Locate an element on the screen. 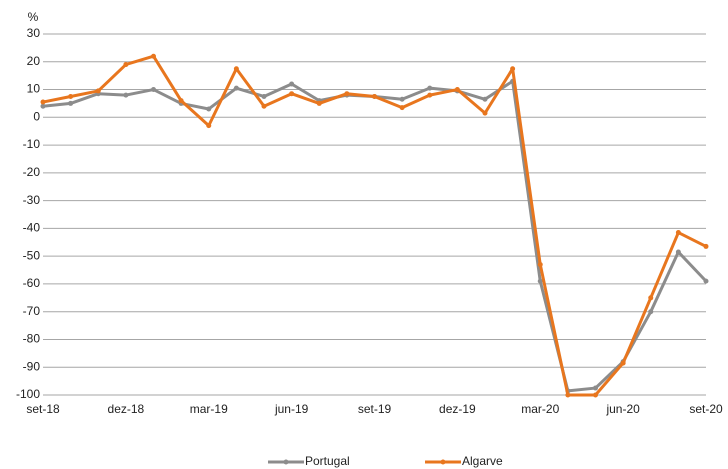 The image size is (728, 469). y-tick-label: -70 is located at coordinates (32, 311).